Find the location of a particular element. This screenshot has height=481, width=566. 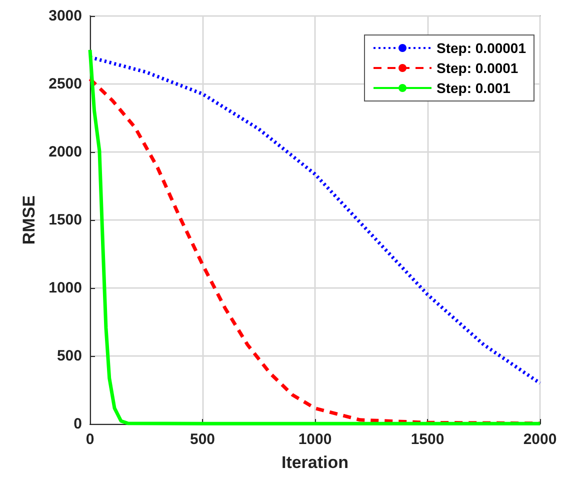

y-tick-label: 500 is located at coordinates (69, 356).